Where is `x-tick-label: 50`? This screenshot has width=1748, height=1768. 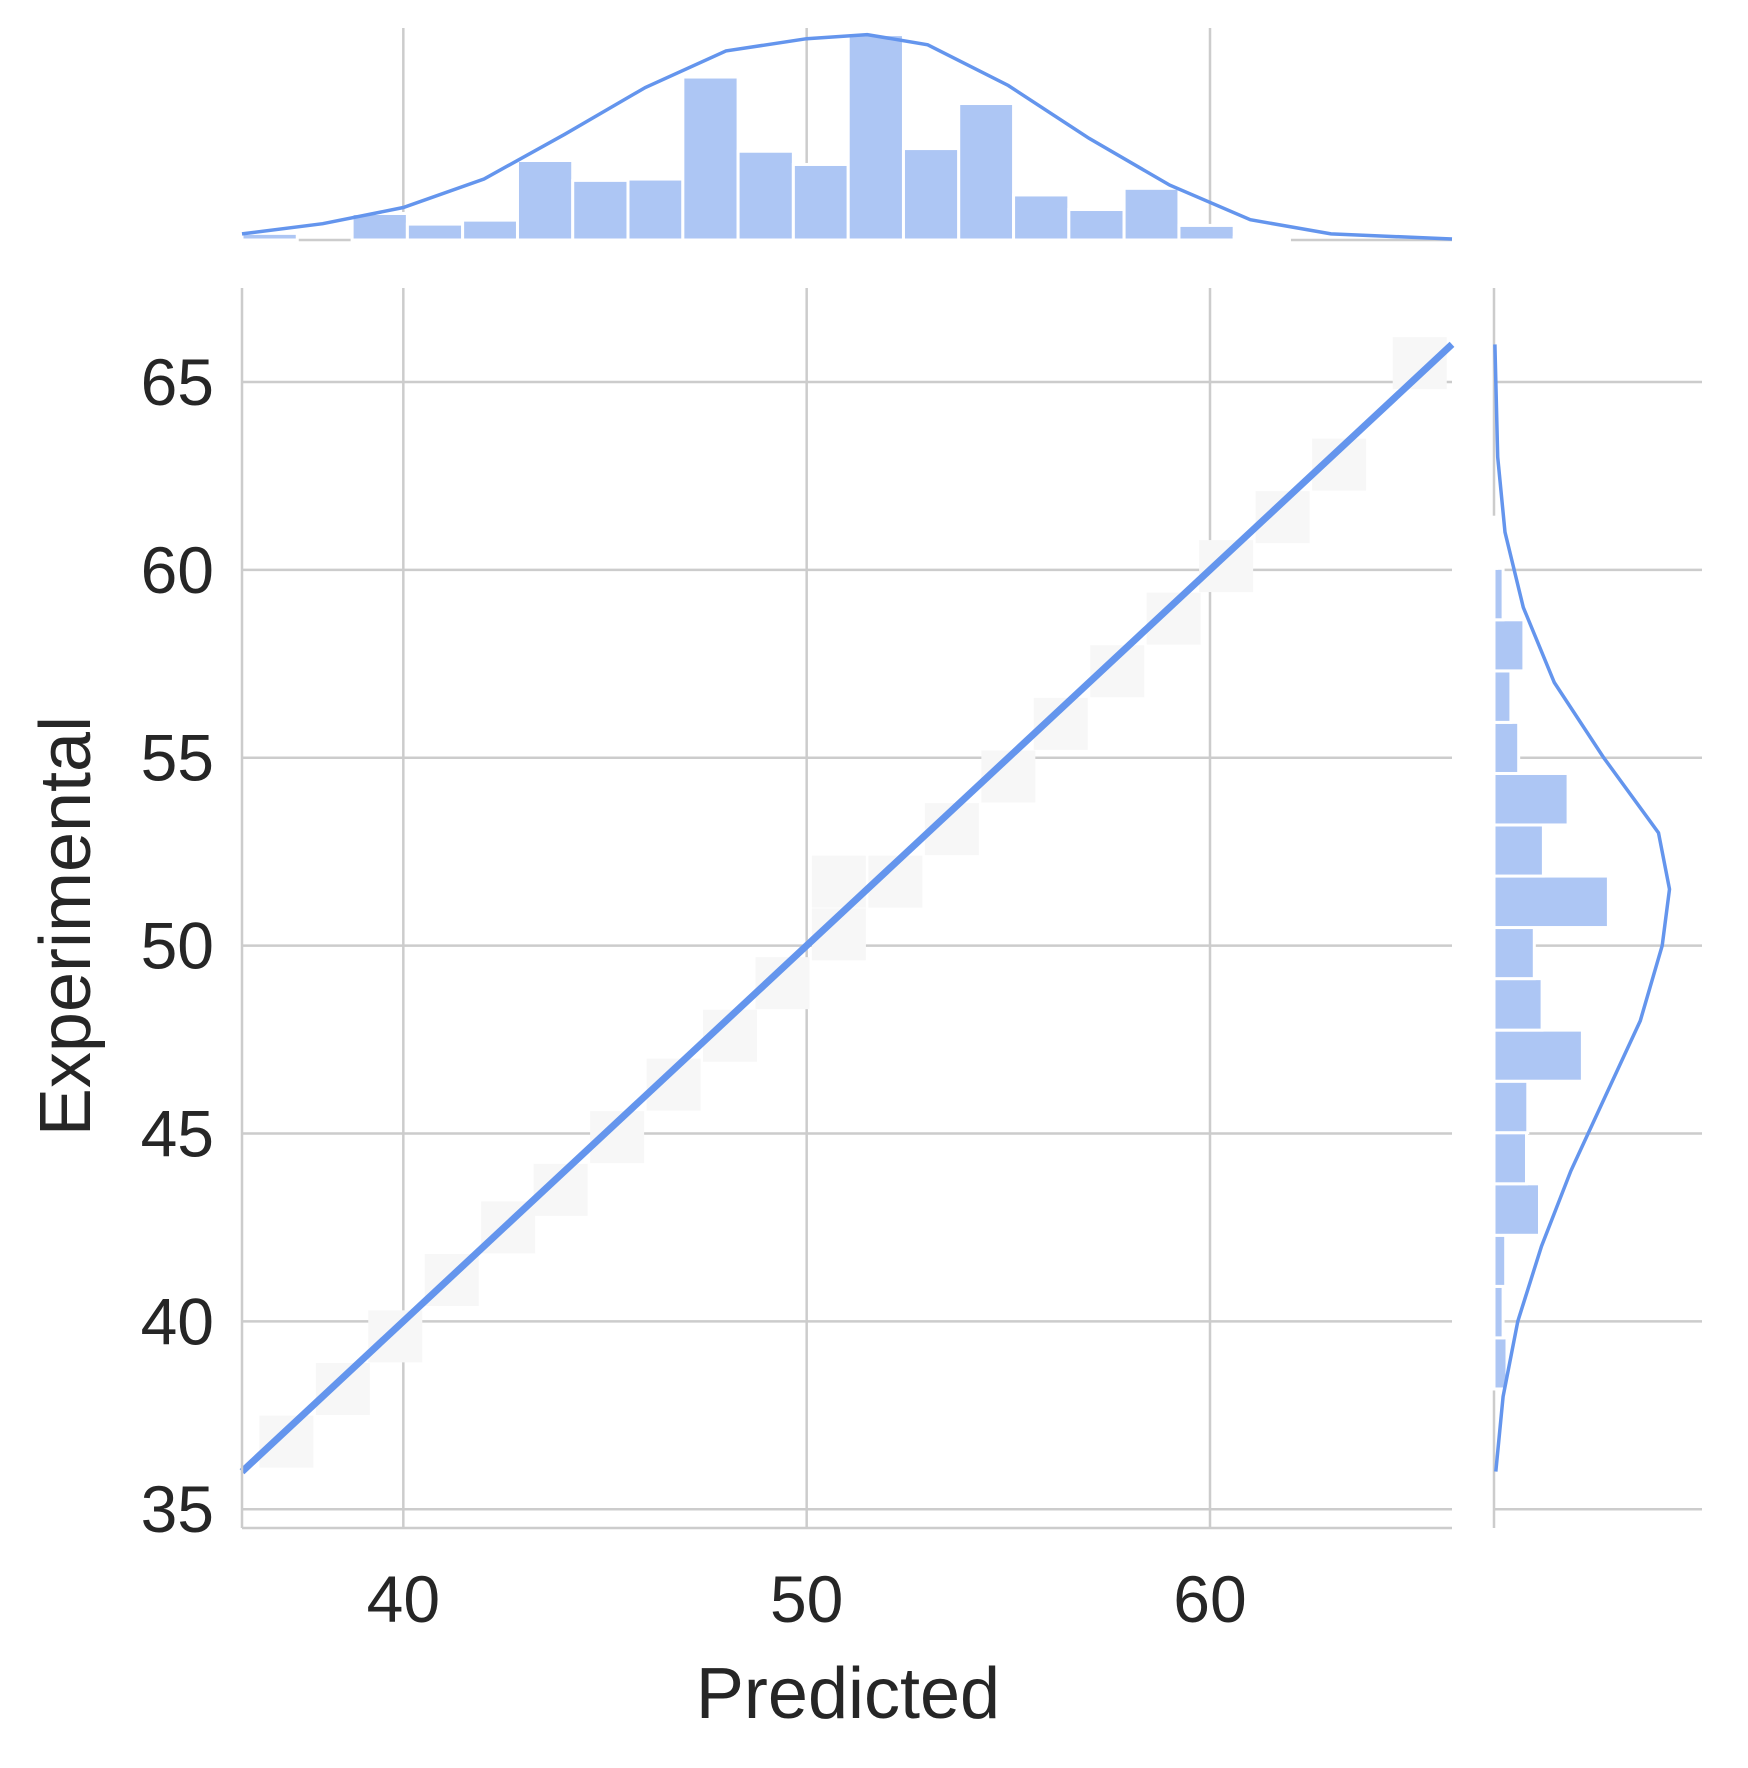
x-tick-label: 50 is located at coordinates (806, 1599).